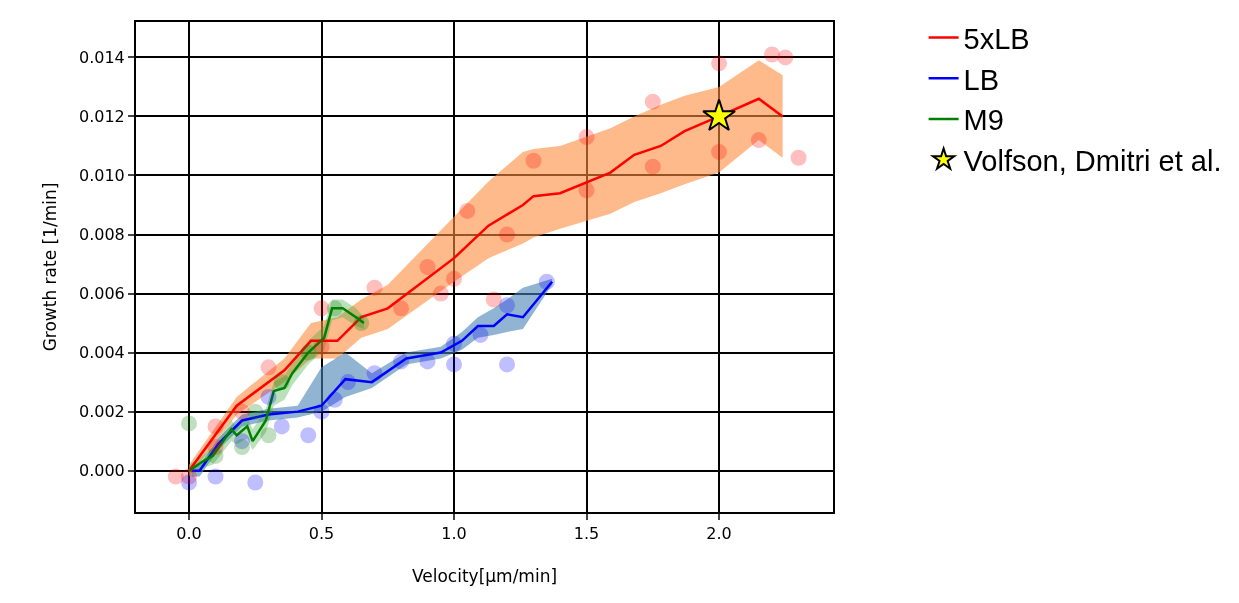 This screenshot has height=603, width=1239. Describe the element at coordinates (101, 176) in the screenshot. I see `y-tick-label: 0.010` at that location.